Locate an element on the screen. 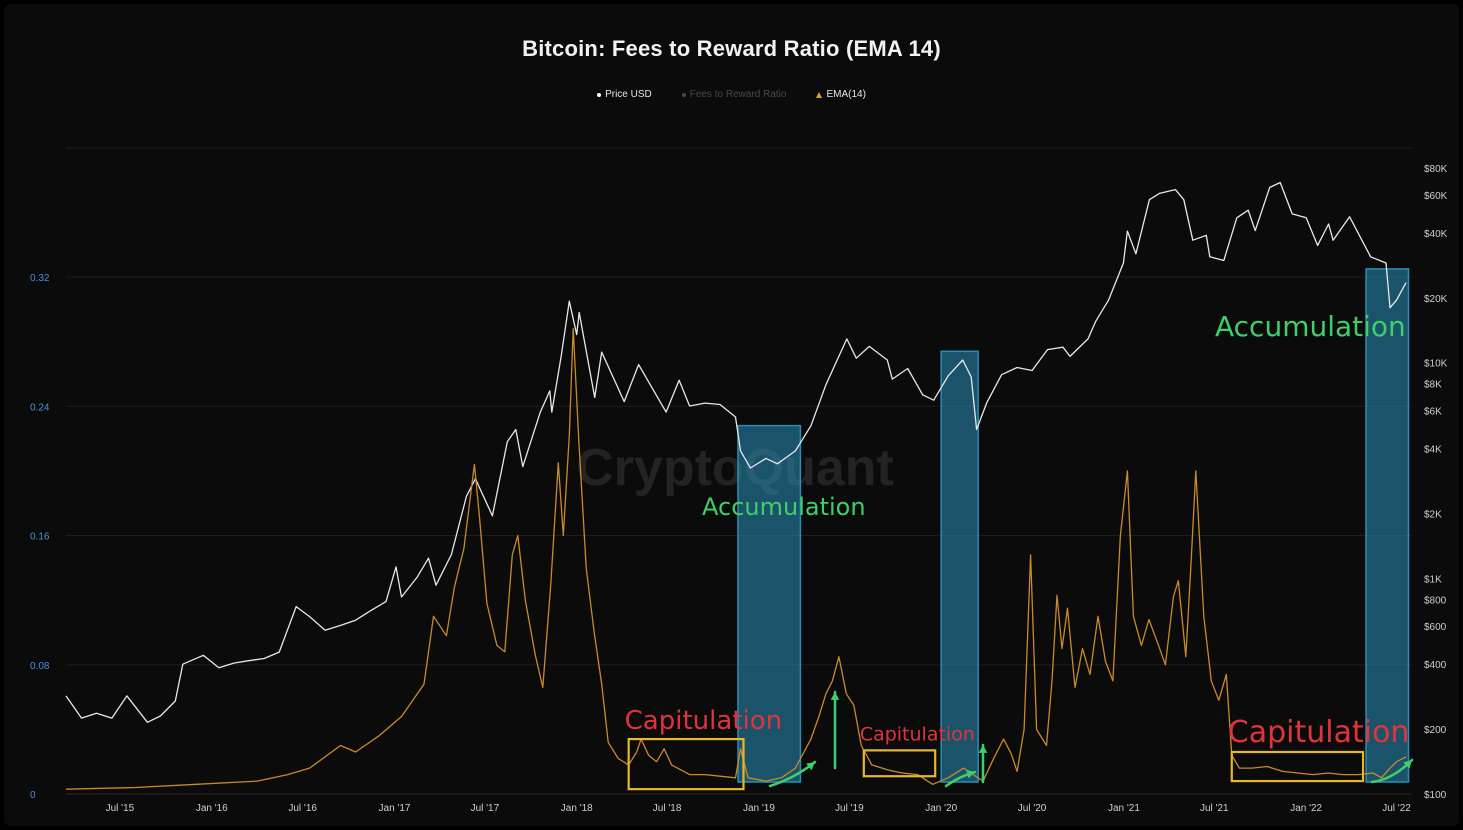 This screenshot has height=830, width=1463. y-right-tick-label: $60K is located at coordinates (1436, 196).